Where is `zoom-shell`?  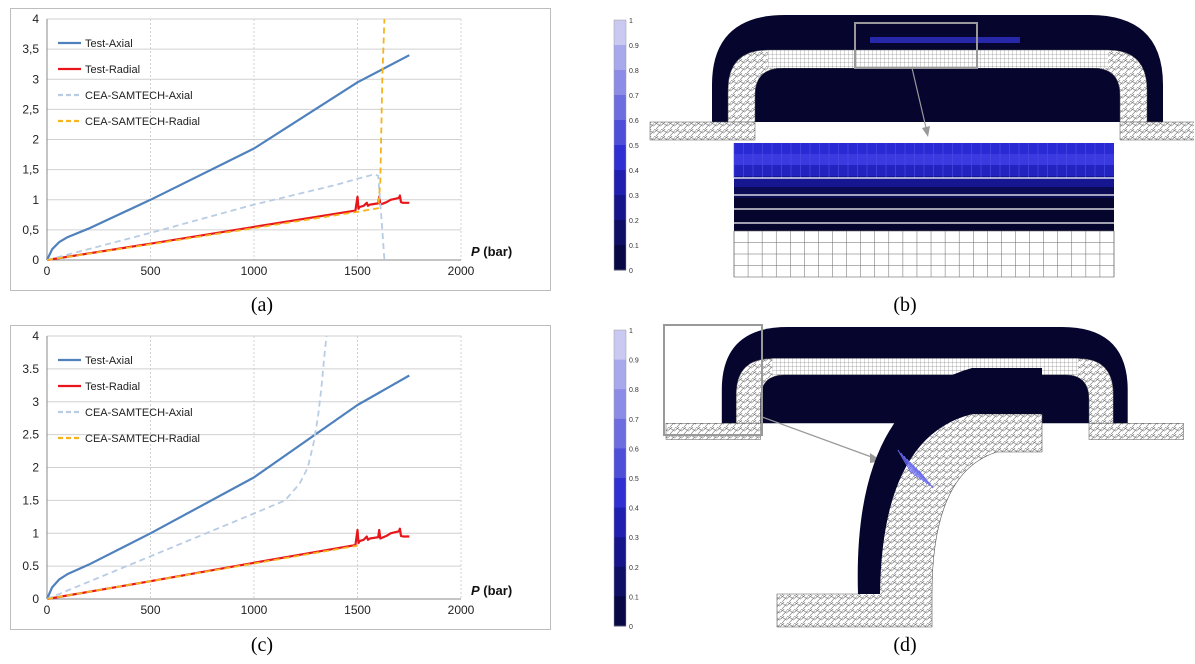
zoom-shell is located at coordinates (949, 481).